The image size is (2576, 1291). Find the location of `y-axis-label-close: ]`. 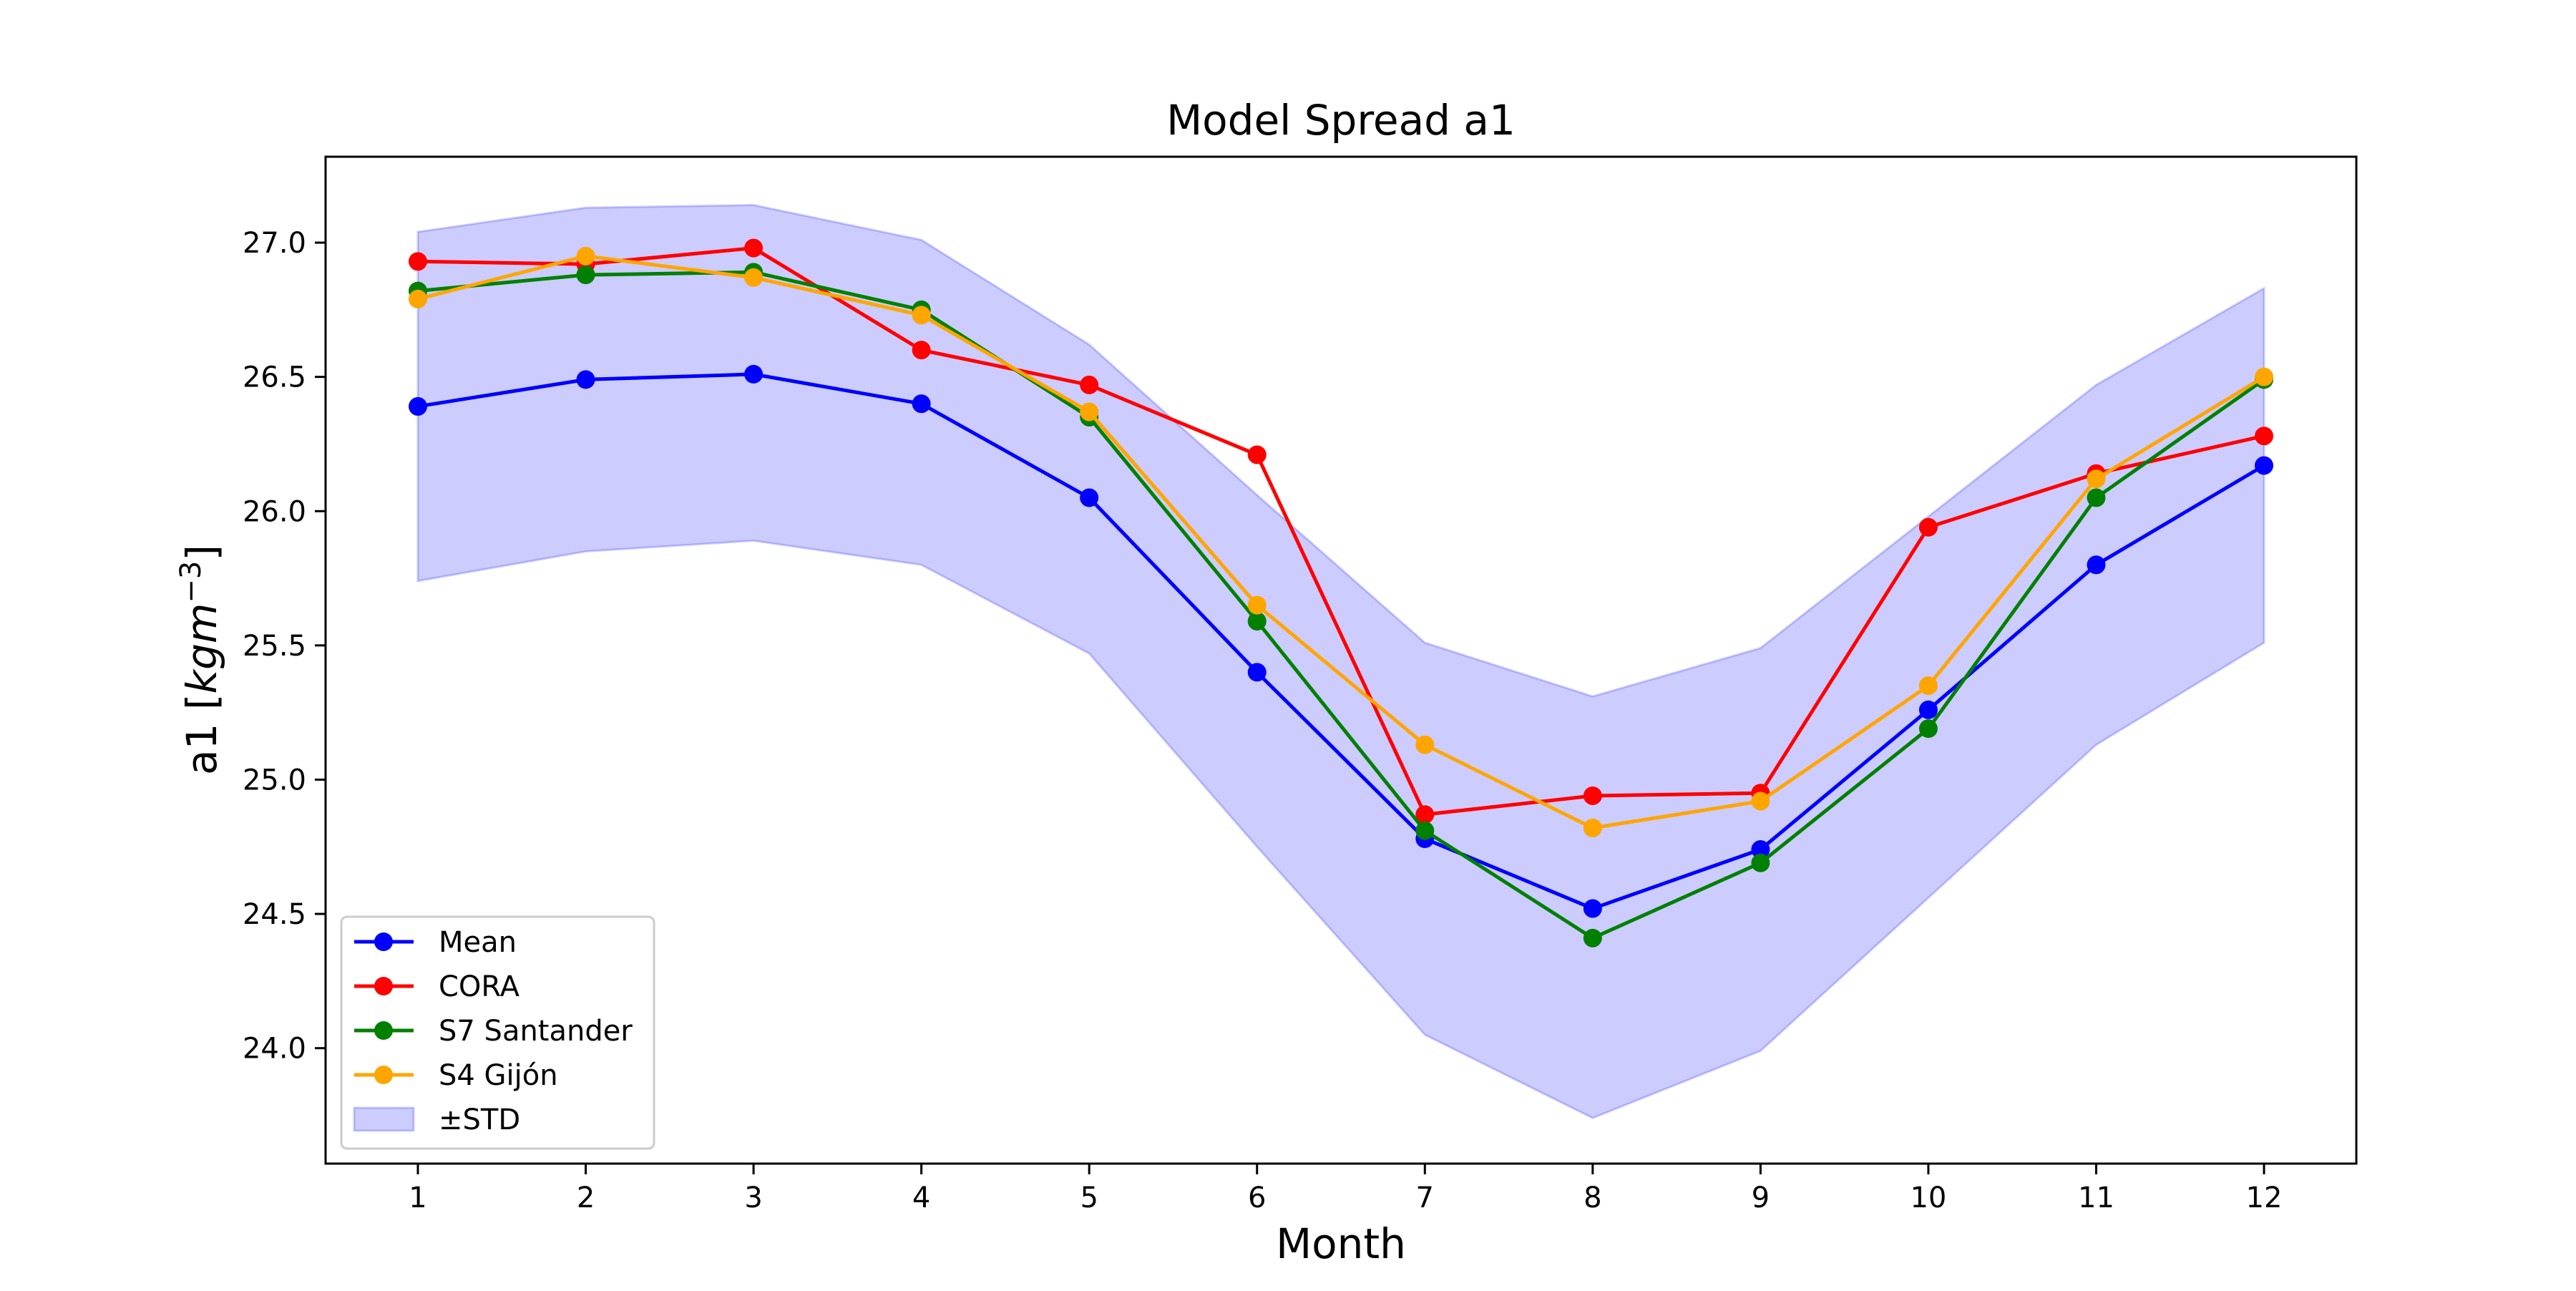

y-axis-label-close: ] is located at coordinates (201, 553).